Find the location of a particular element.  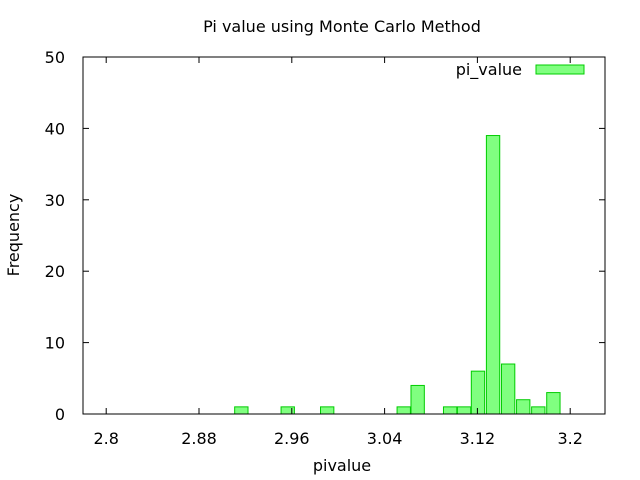

y-tick-label-3: 30 is located at coordinates (55, 200).